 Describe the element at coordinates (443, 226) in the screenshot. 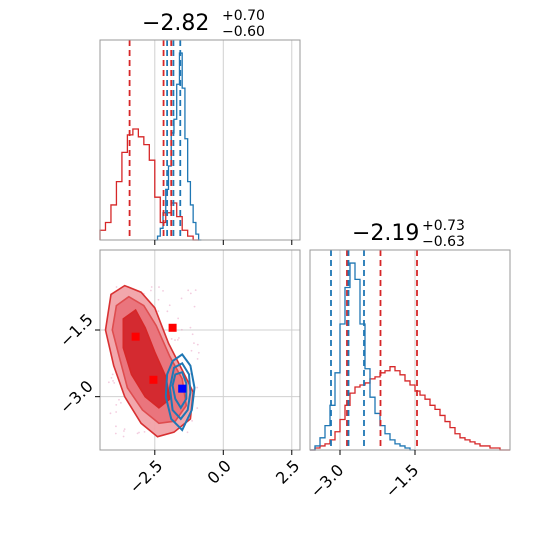

I see `histogram-2-title-plus: +0.73` at that location.